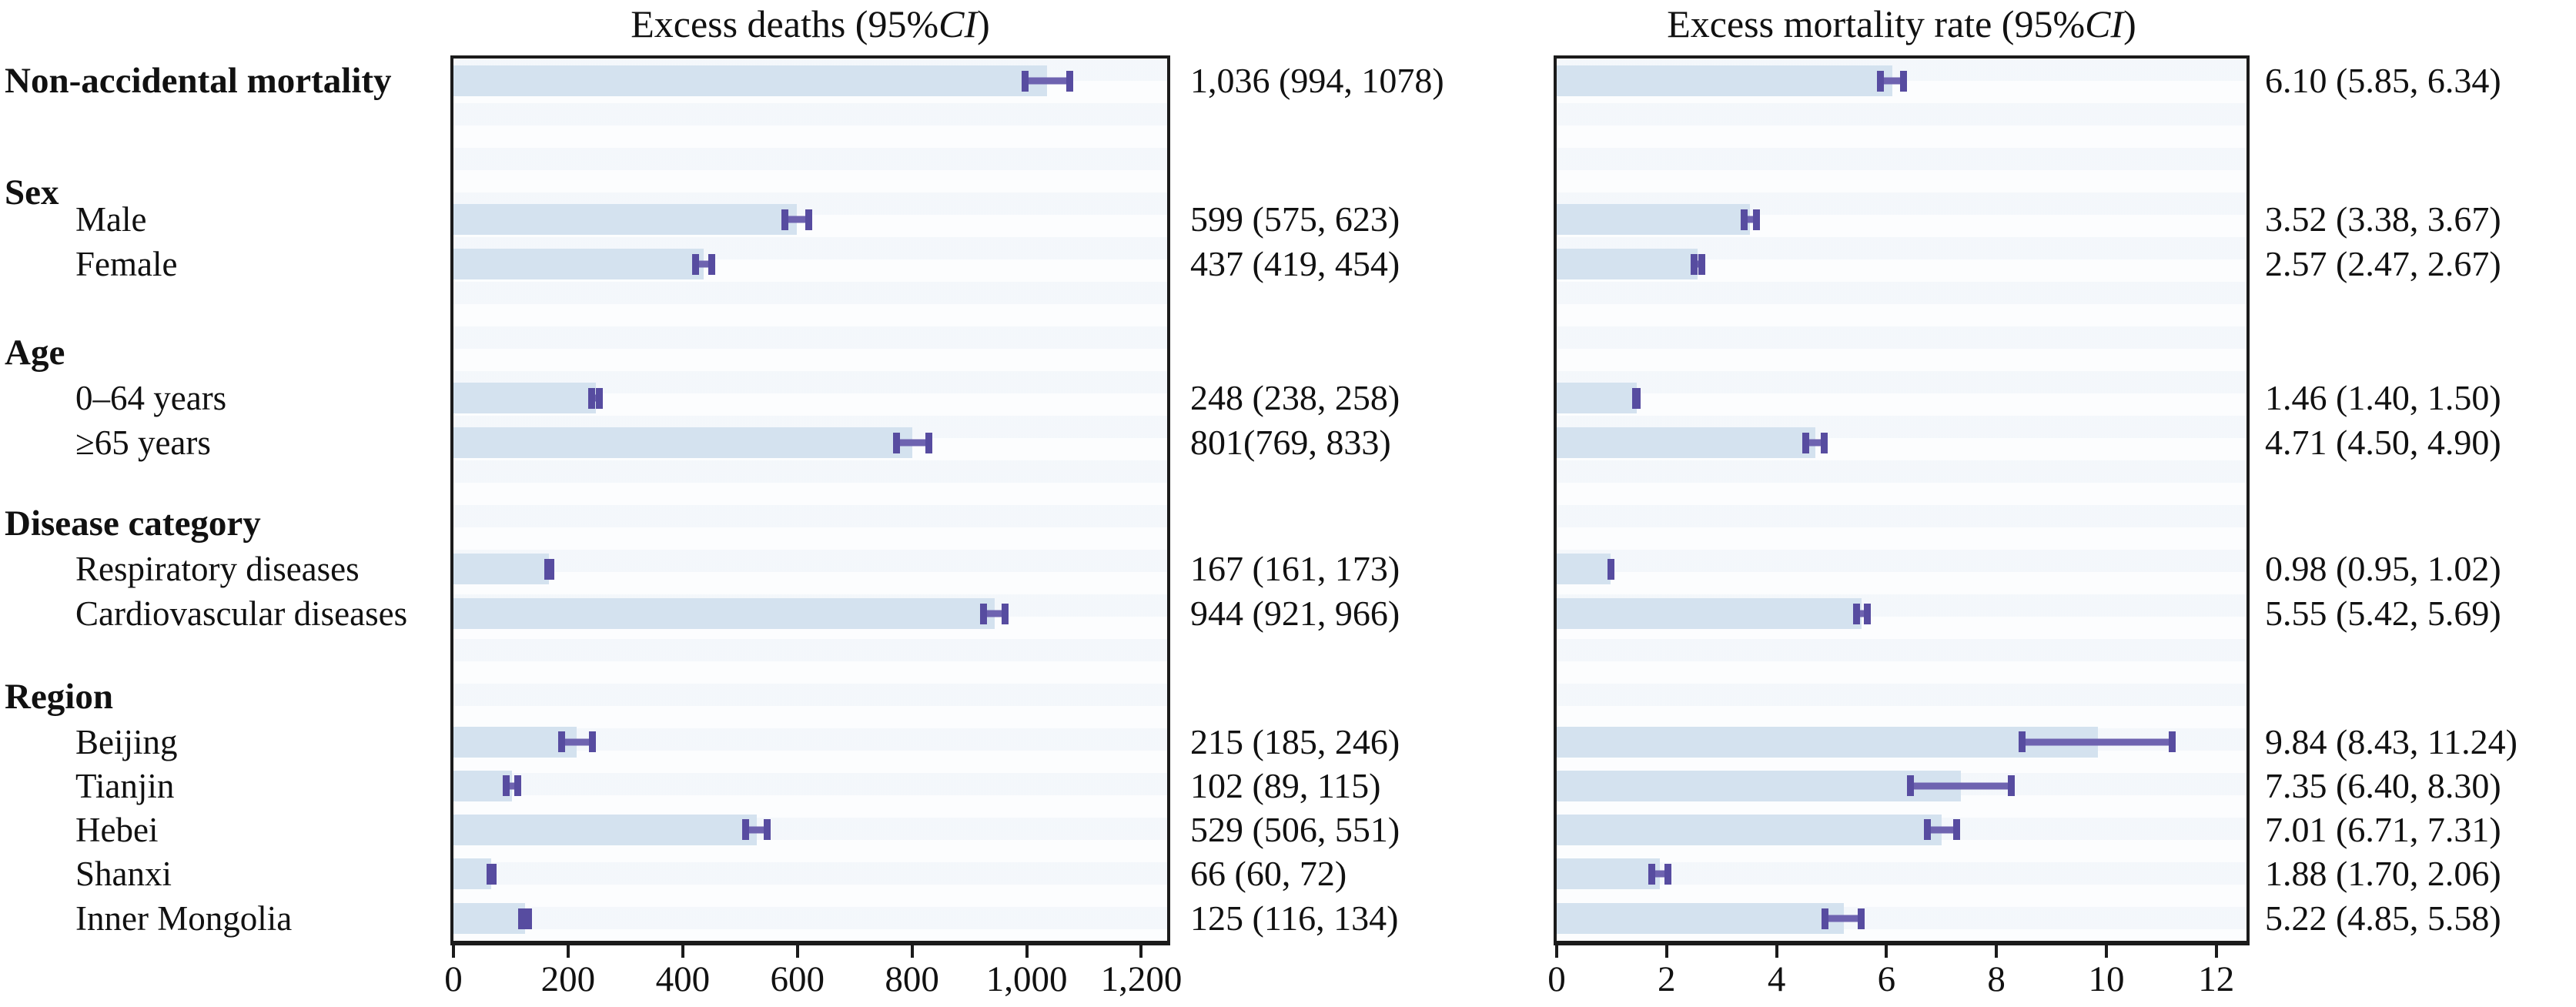 This screenshot has width=2576, height=1007. Describe the element at coordinates (123, 874) in the screenshot. I see `row-label: Shanxi` at that location.